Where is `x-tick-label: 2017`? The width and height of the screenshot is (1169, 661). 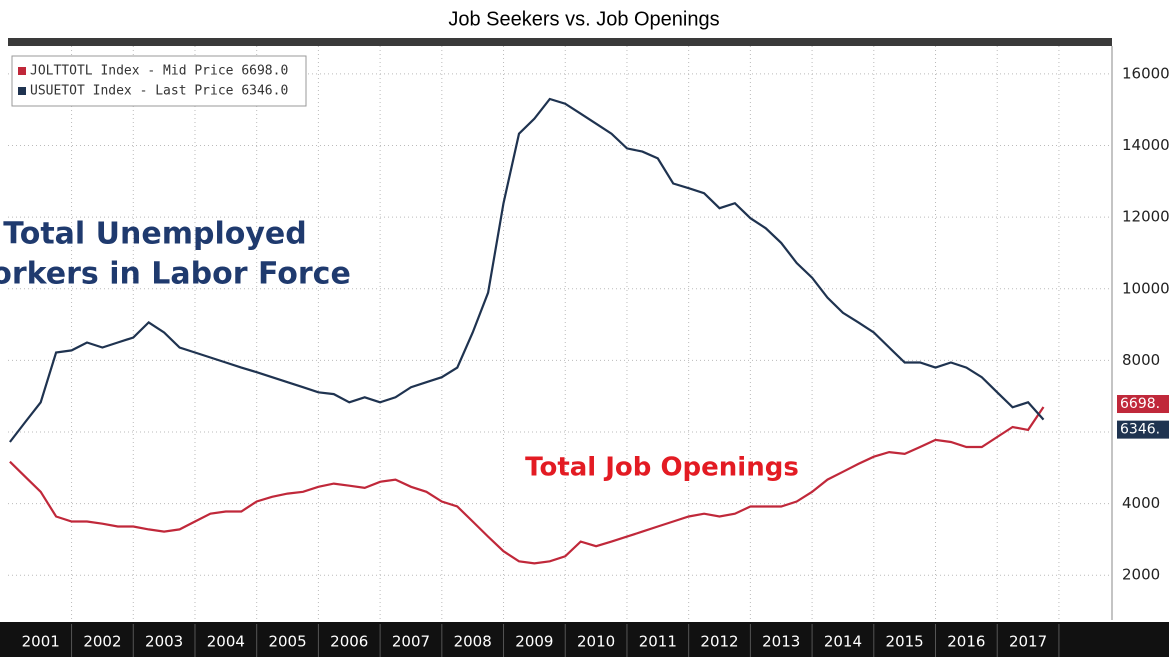
x-tick-label: 2017 is located at coordinates (1028, 642).